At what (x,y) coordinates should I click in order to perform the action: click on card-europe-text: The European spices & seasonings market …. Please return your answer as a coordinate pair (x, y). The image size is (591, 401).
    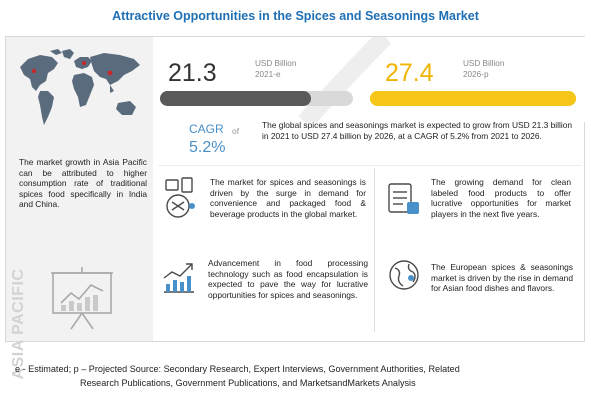
    Looking at the image, I should click on (502, 278).